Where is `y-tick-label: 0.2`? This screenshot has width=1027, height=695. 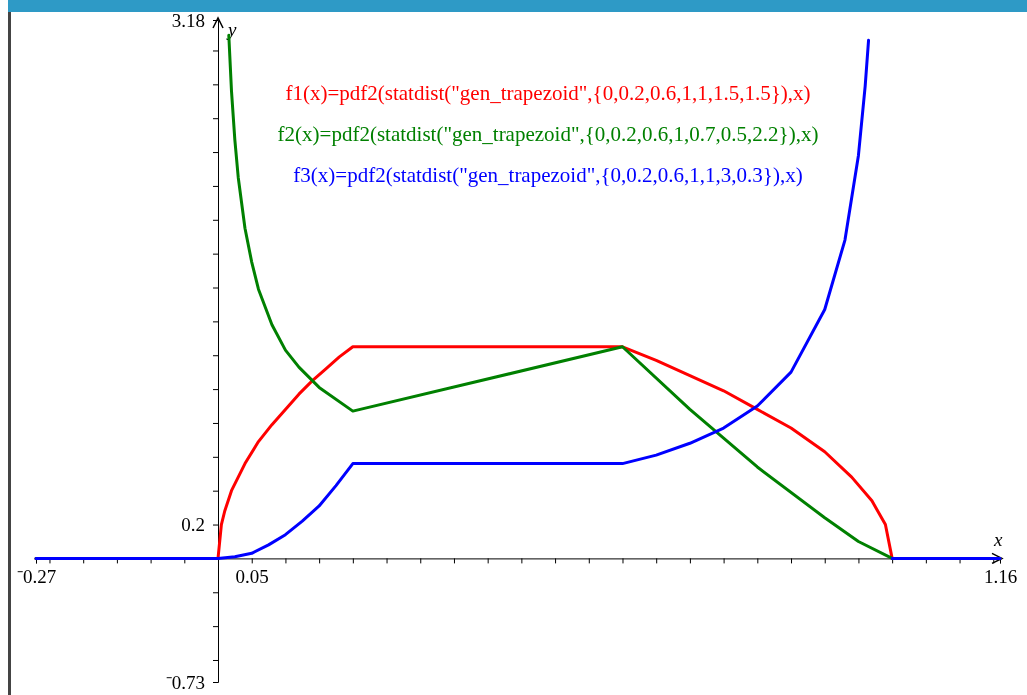
y-tick-label: 0.2 is located at coordinates (193, 525).